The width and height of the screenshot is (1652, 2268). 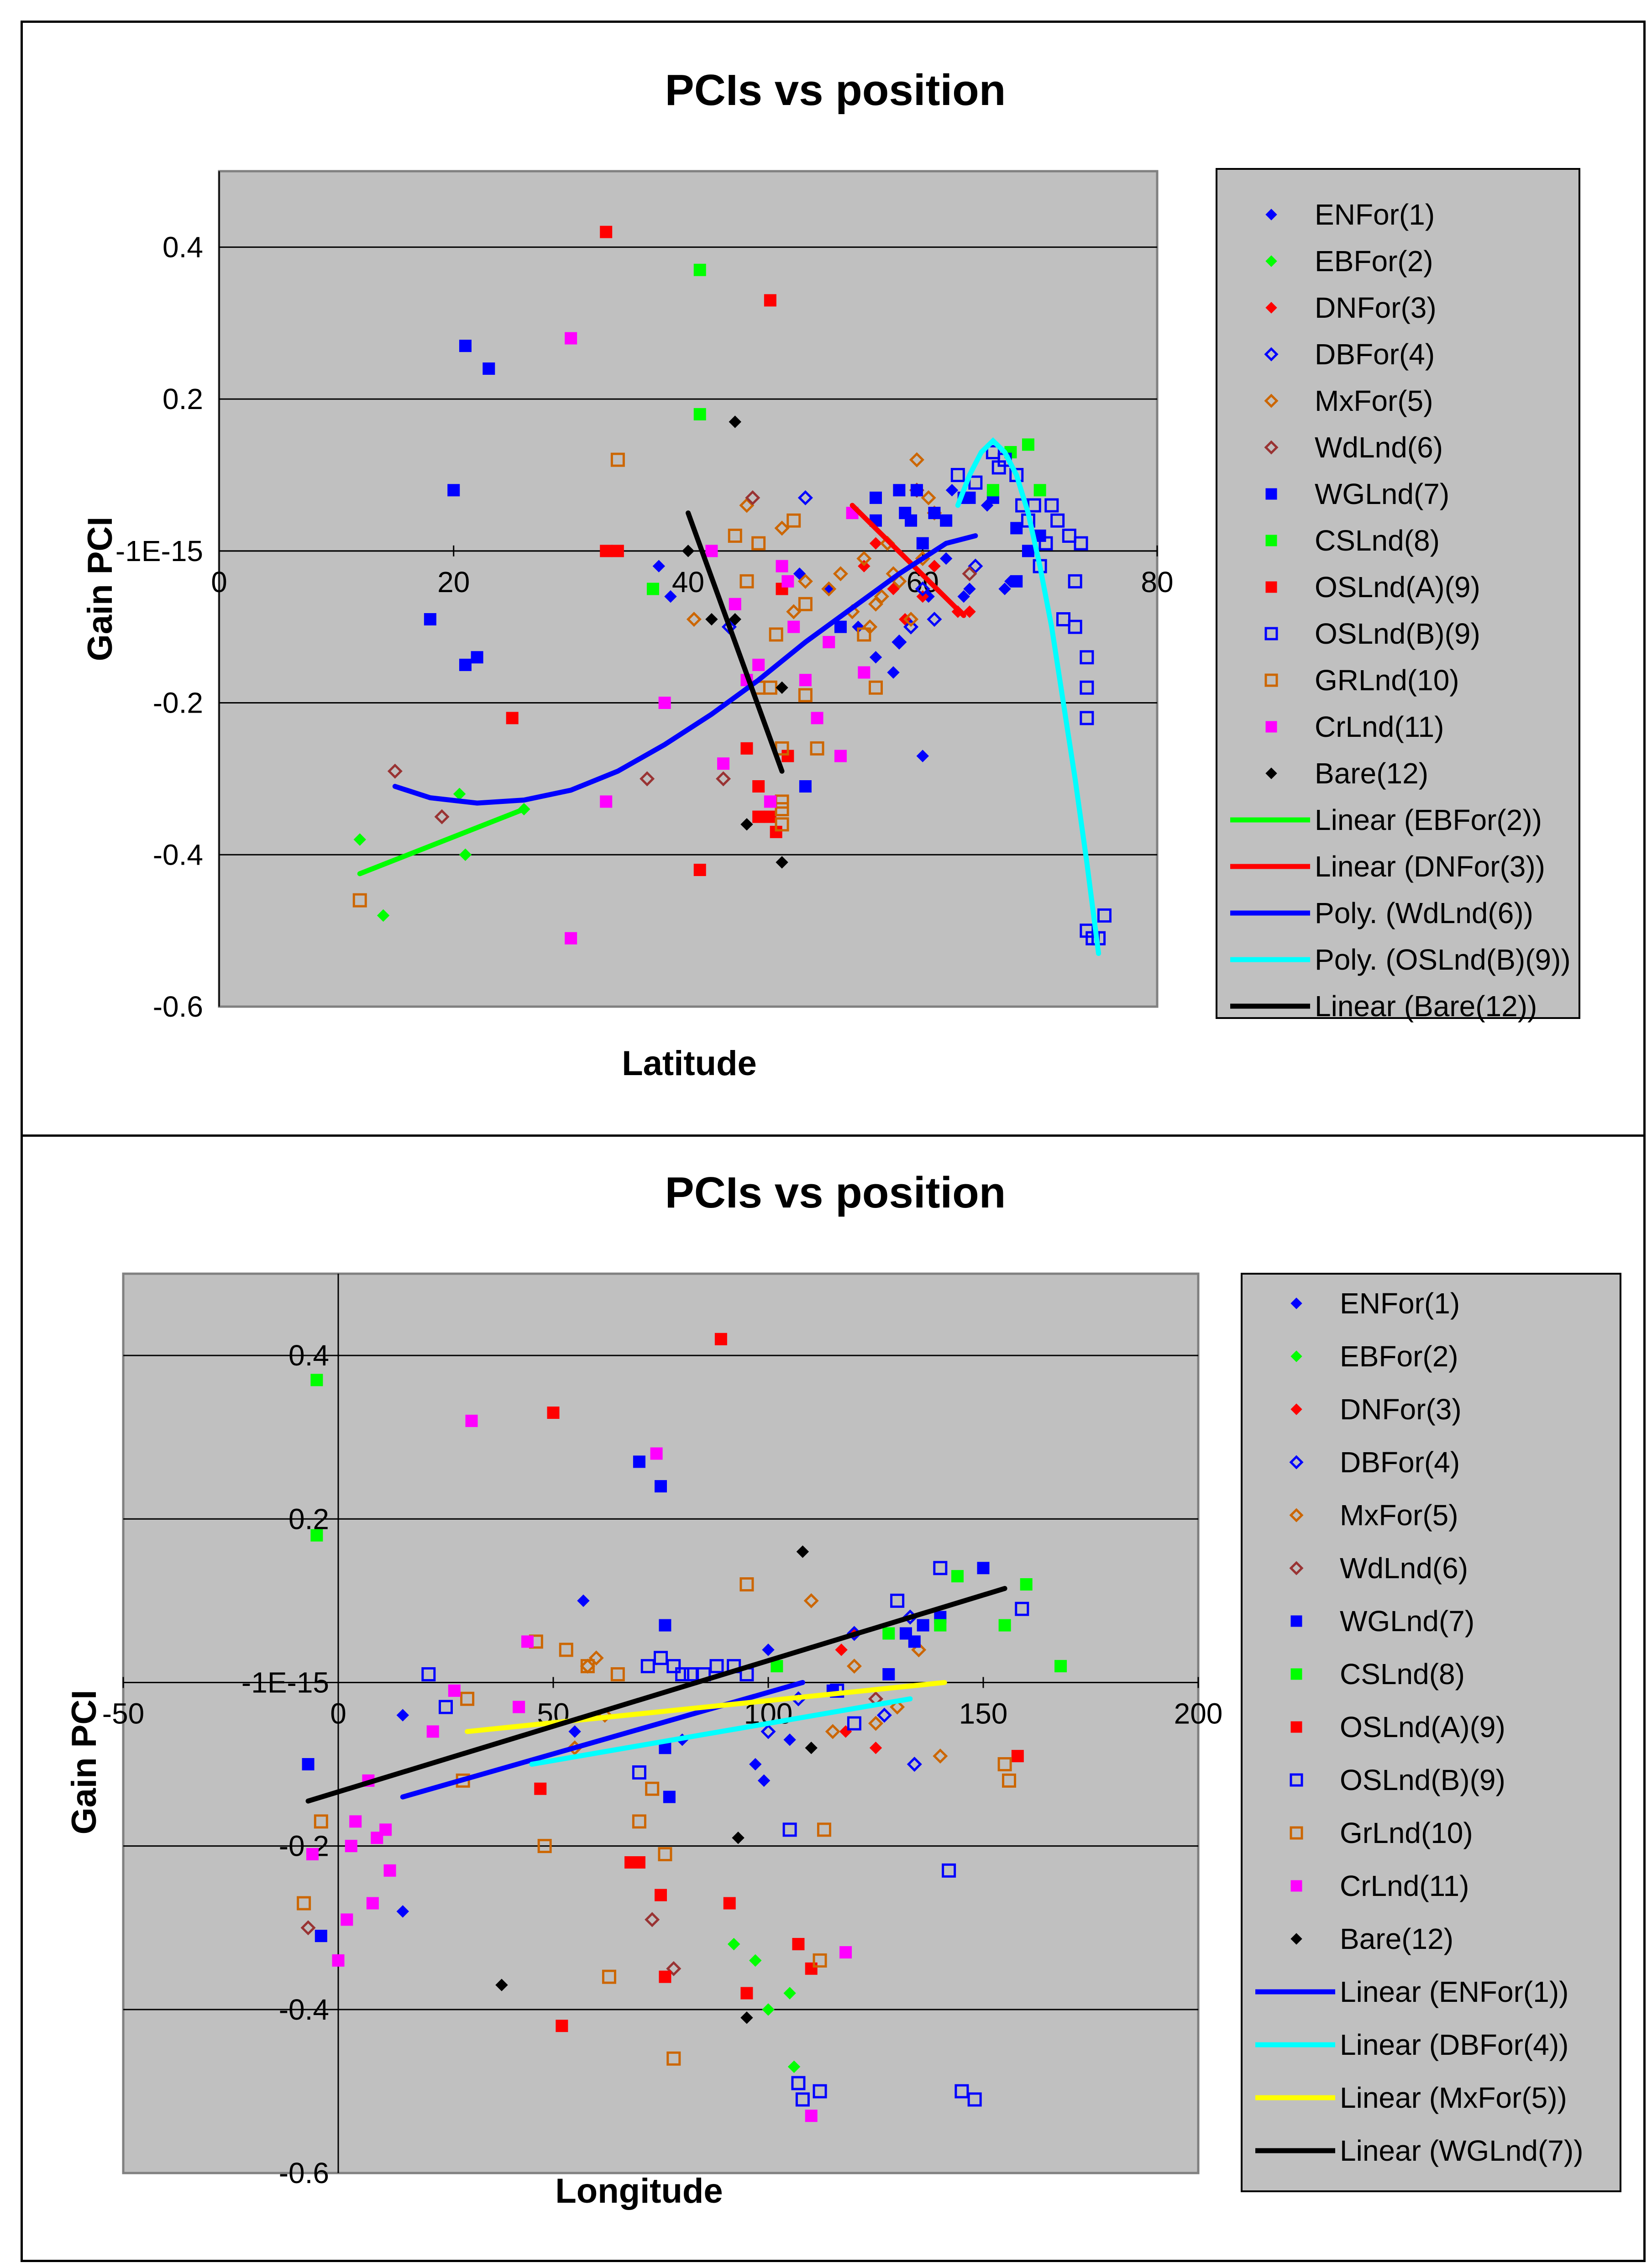 I want to click on legend-label: WGLnd(7), so click(x=1382, y=494).